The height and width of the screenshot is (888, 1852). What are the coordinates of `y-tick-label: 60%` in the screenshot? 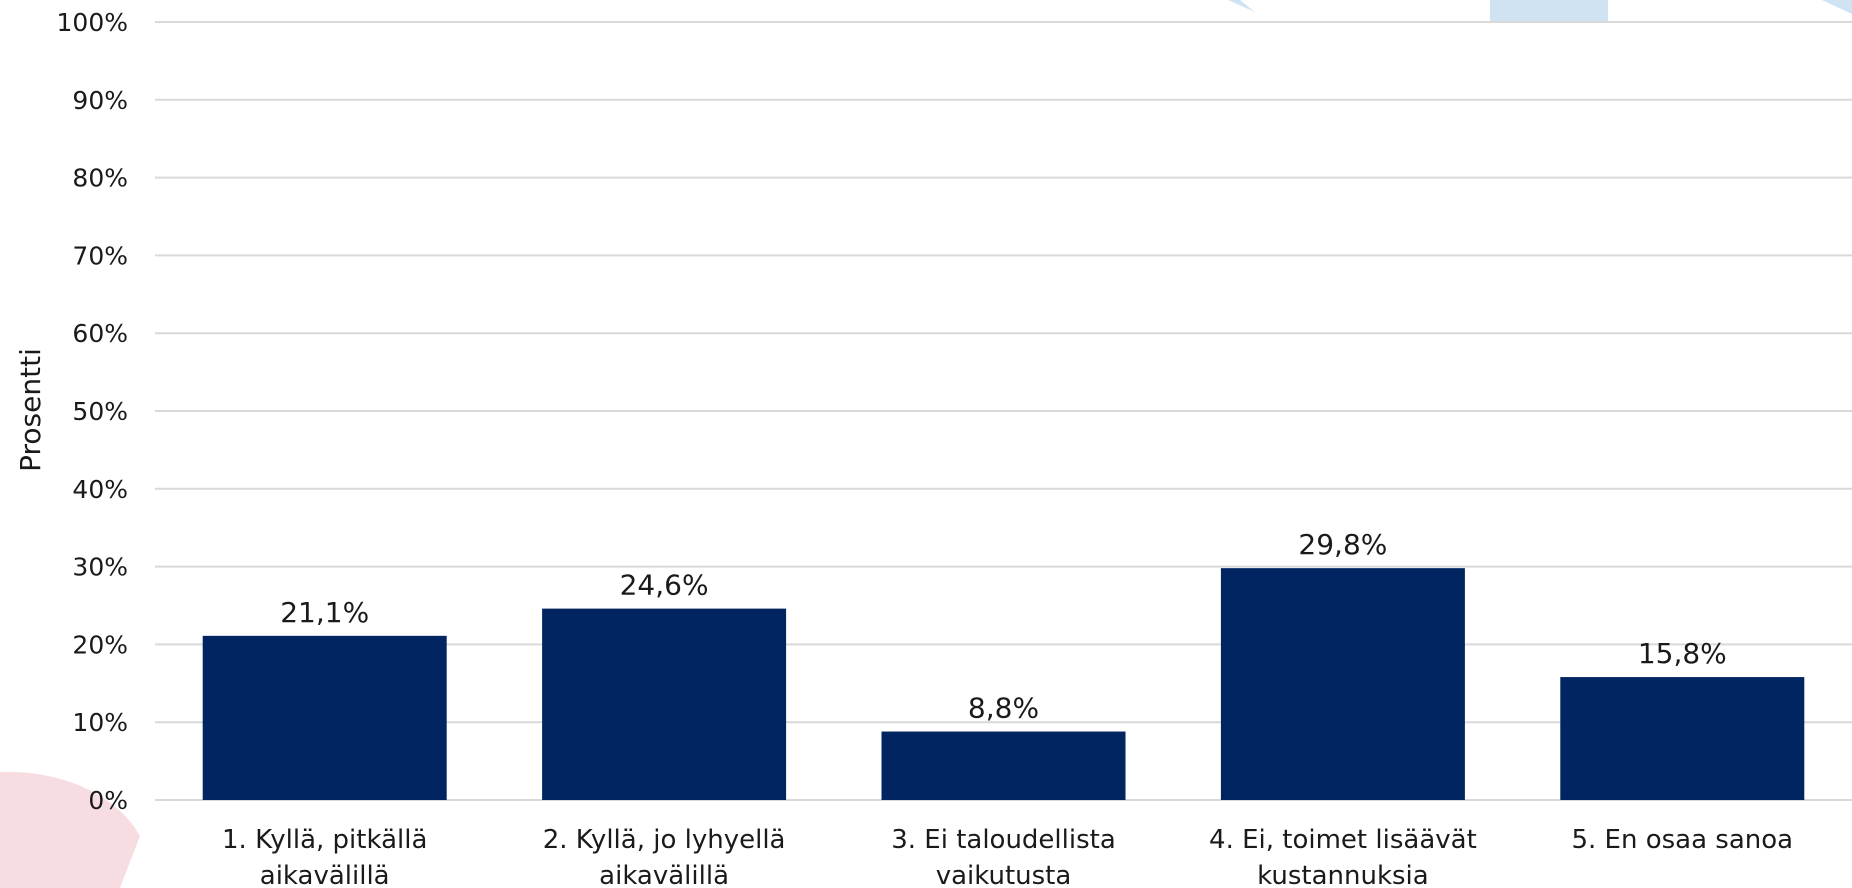 It's located at (100, 333).